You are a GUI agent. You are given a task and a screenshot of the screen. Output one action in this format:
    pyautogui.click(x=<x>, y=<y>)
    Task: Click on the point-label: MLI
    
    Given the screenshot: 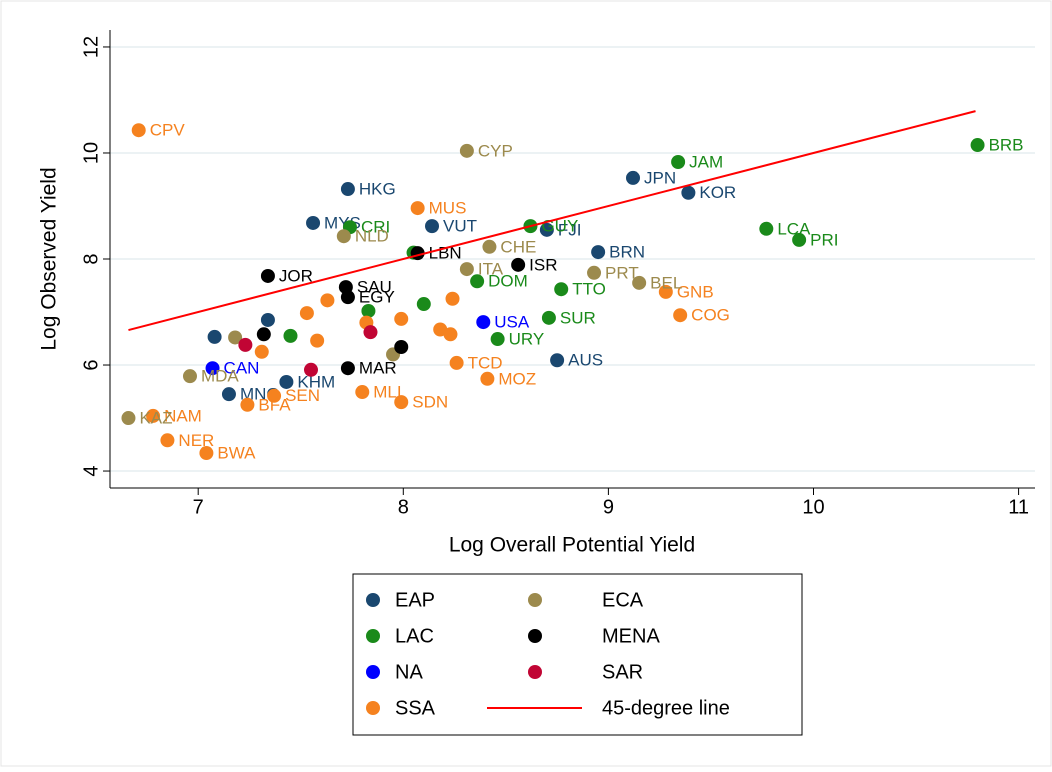 What is the action you would take?
    pyautogui.click(x=387, y=392)
    